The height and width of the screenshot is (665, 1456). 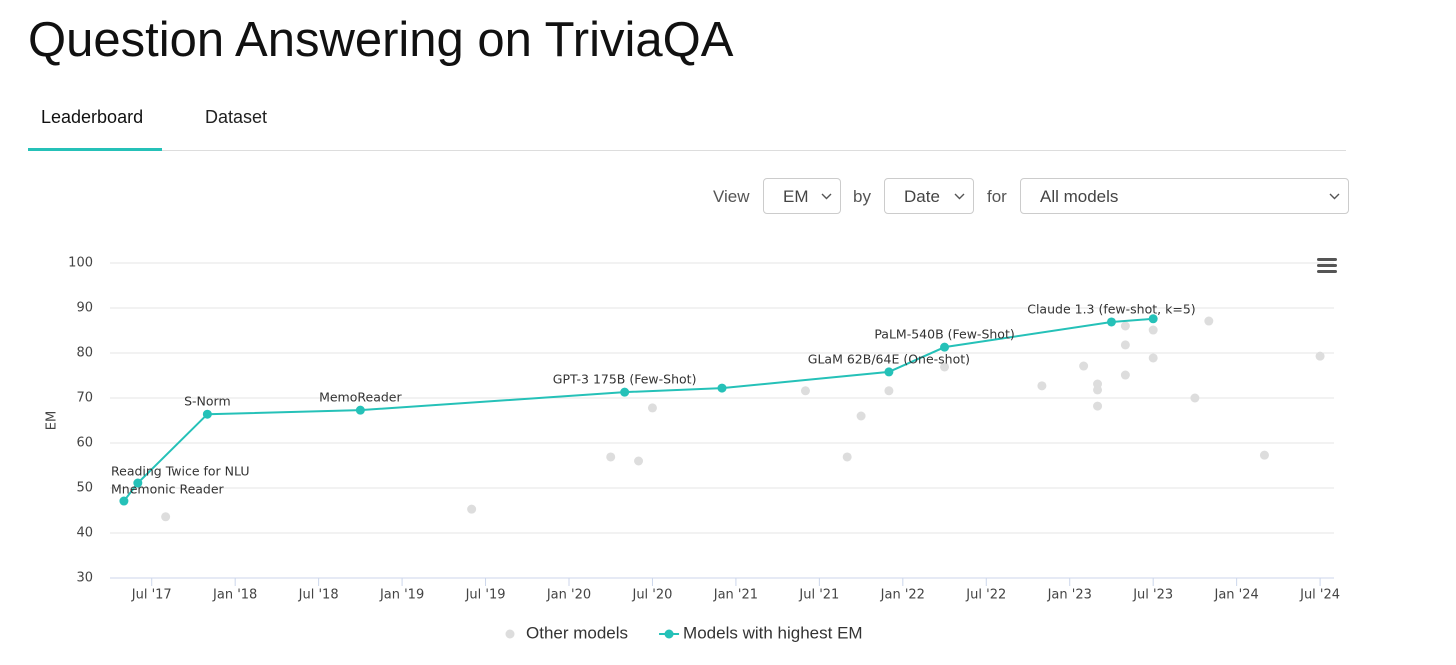 I want to click on point-label: MemoReader, so click(x=360, y=397).